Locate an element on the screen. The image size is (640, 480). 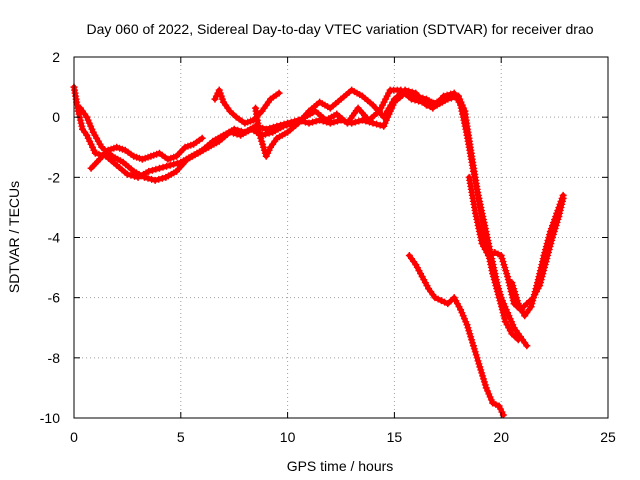
y-tick-labels: -10 -8 -6 -4 -2 0 2 is located at coordinates (50, 237).